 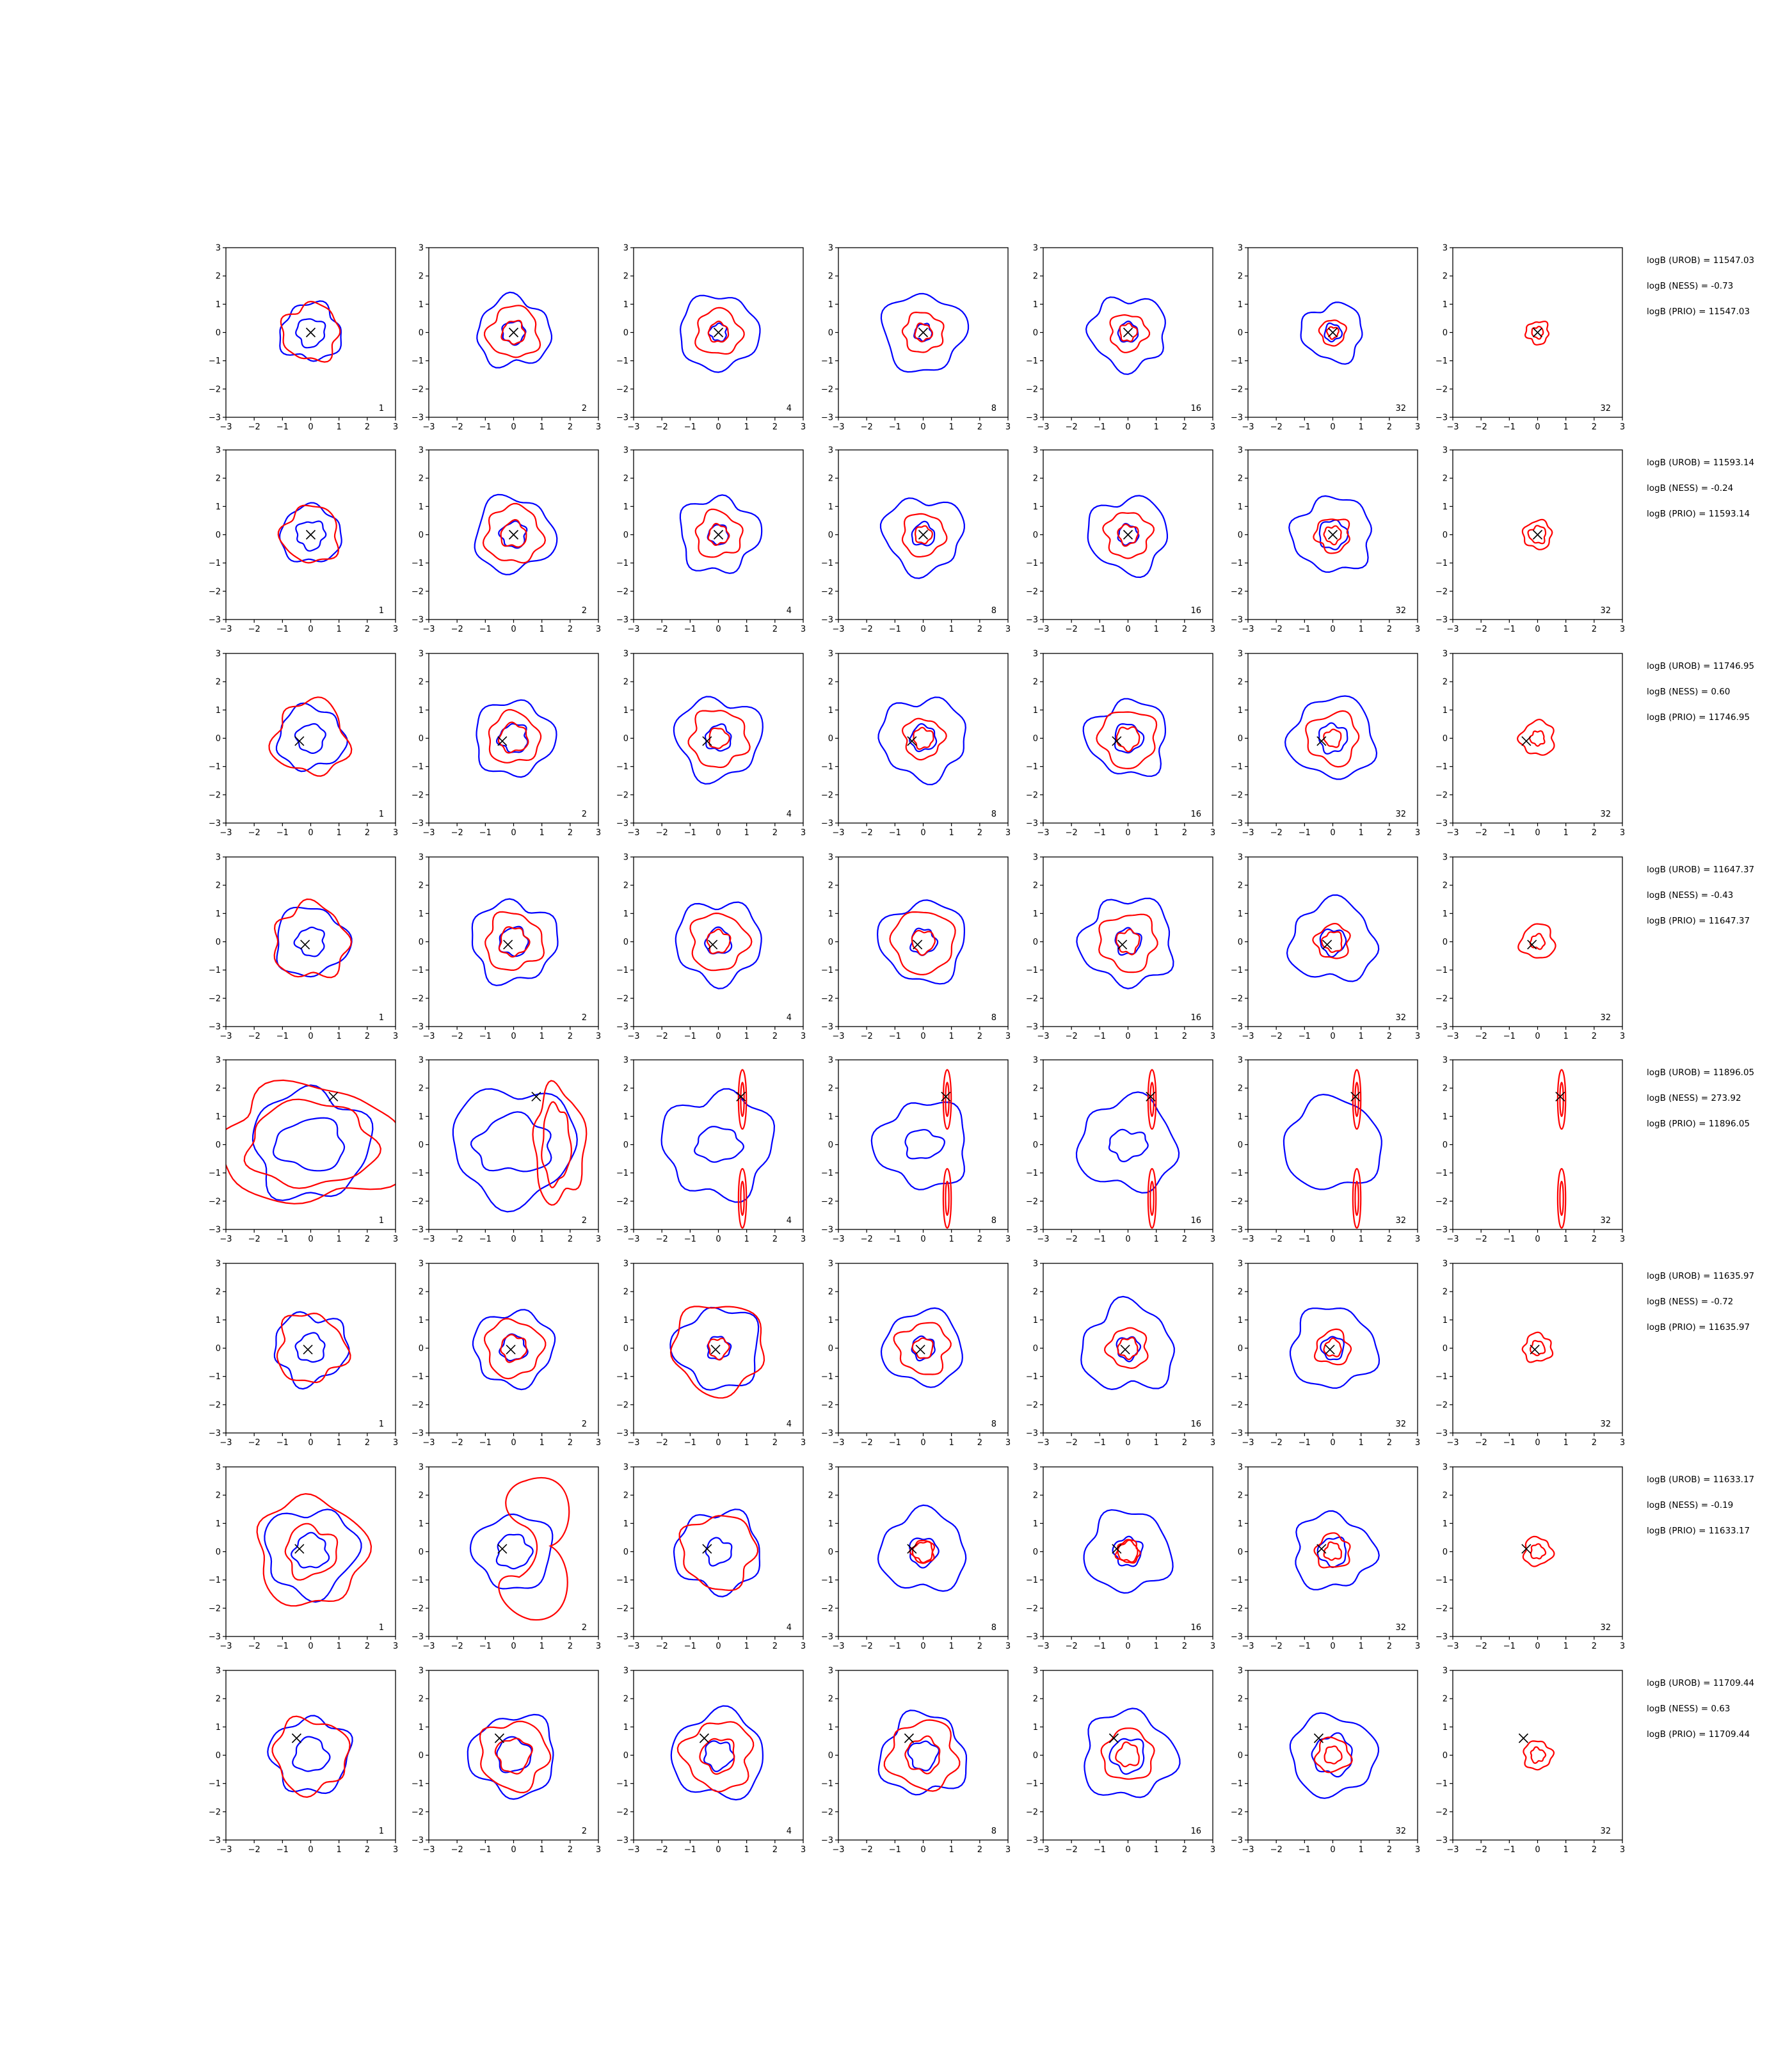 I want to click on panel-r7-c6: −3−3 −2 −2 −1 −1 0 0 1 1 2 2 3 3 32, so click(x=1325, y=1557).